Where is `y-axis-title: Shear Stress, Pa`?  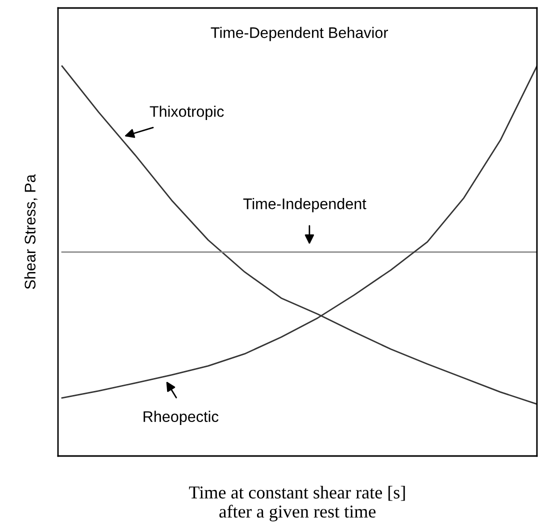
y-axis-title: Shear Stress, Pa is located at coordinates (31, 232).